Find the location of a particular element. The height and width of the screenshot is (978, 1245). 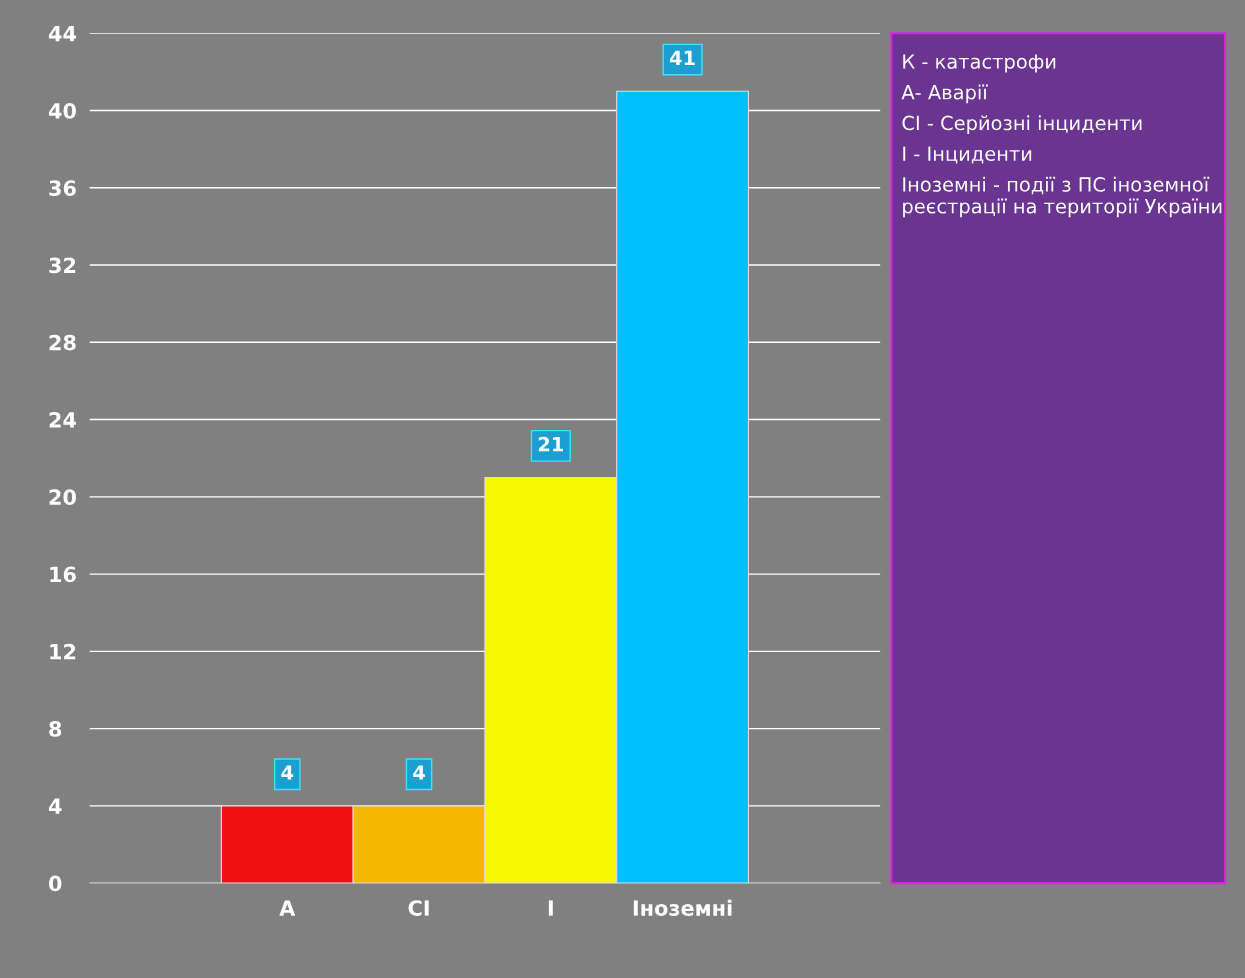

x-tick-label: І is located at coordinates (550, 908).